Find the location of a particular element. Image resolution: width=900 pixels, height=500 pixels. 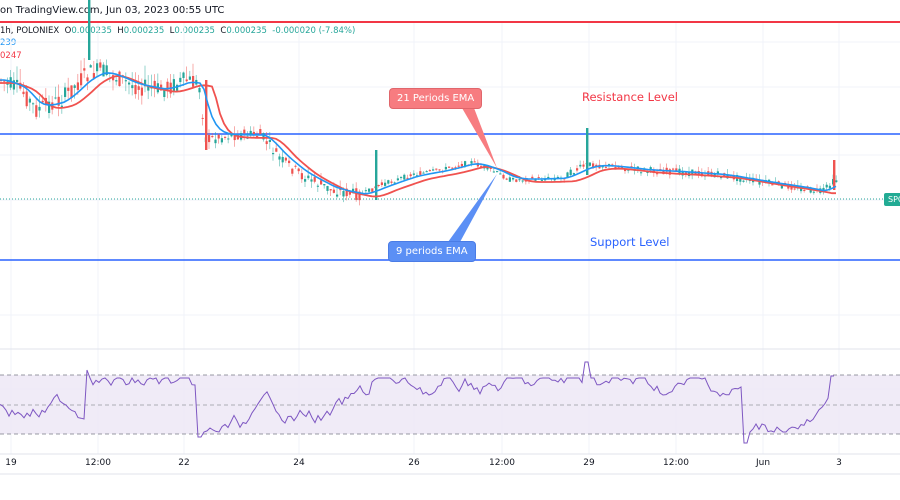

low-value: 0.000235 is located at coordinates (194, 31).